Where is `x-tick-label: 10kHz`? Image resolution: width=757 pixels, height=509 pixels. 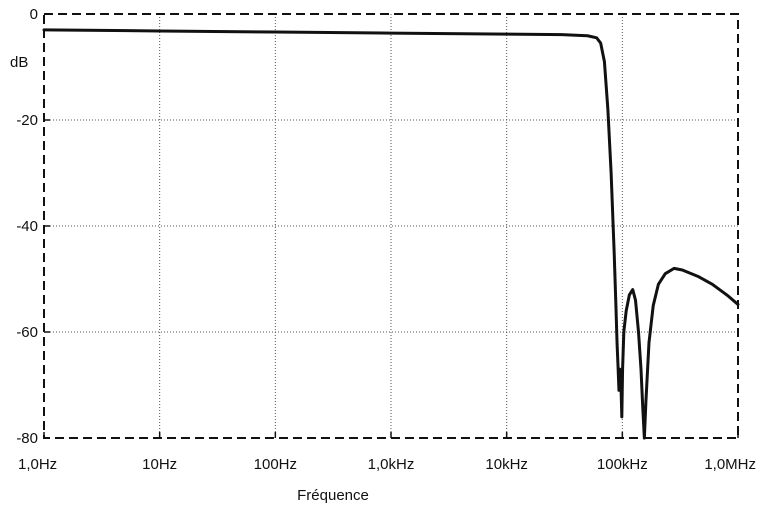 x-tick-label: 10kHz is located at coordinates (506, 464).